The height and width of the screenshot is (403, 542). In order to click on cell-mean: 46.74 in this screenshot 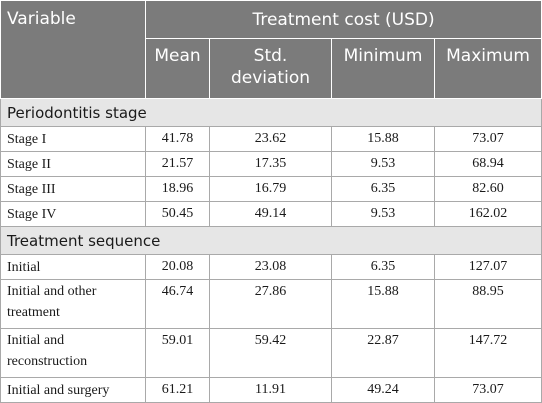, I will do `click(177, 304)`.